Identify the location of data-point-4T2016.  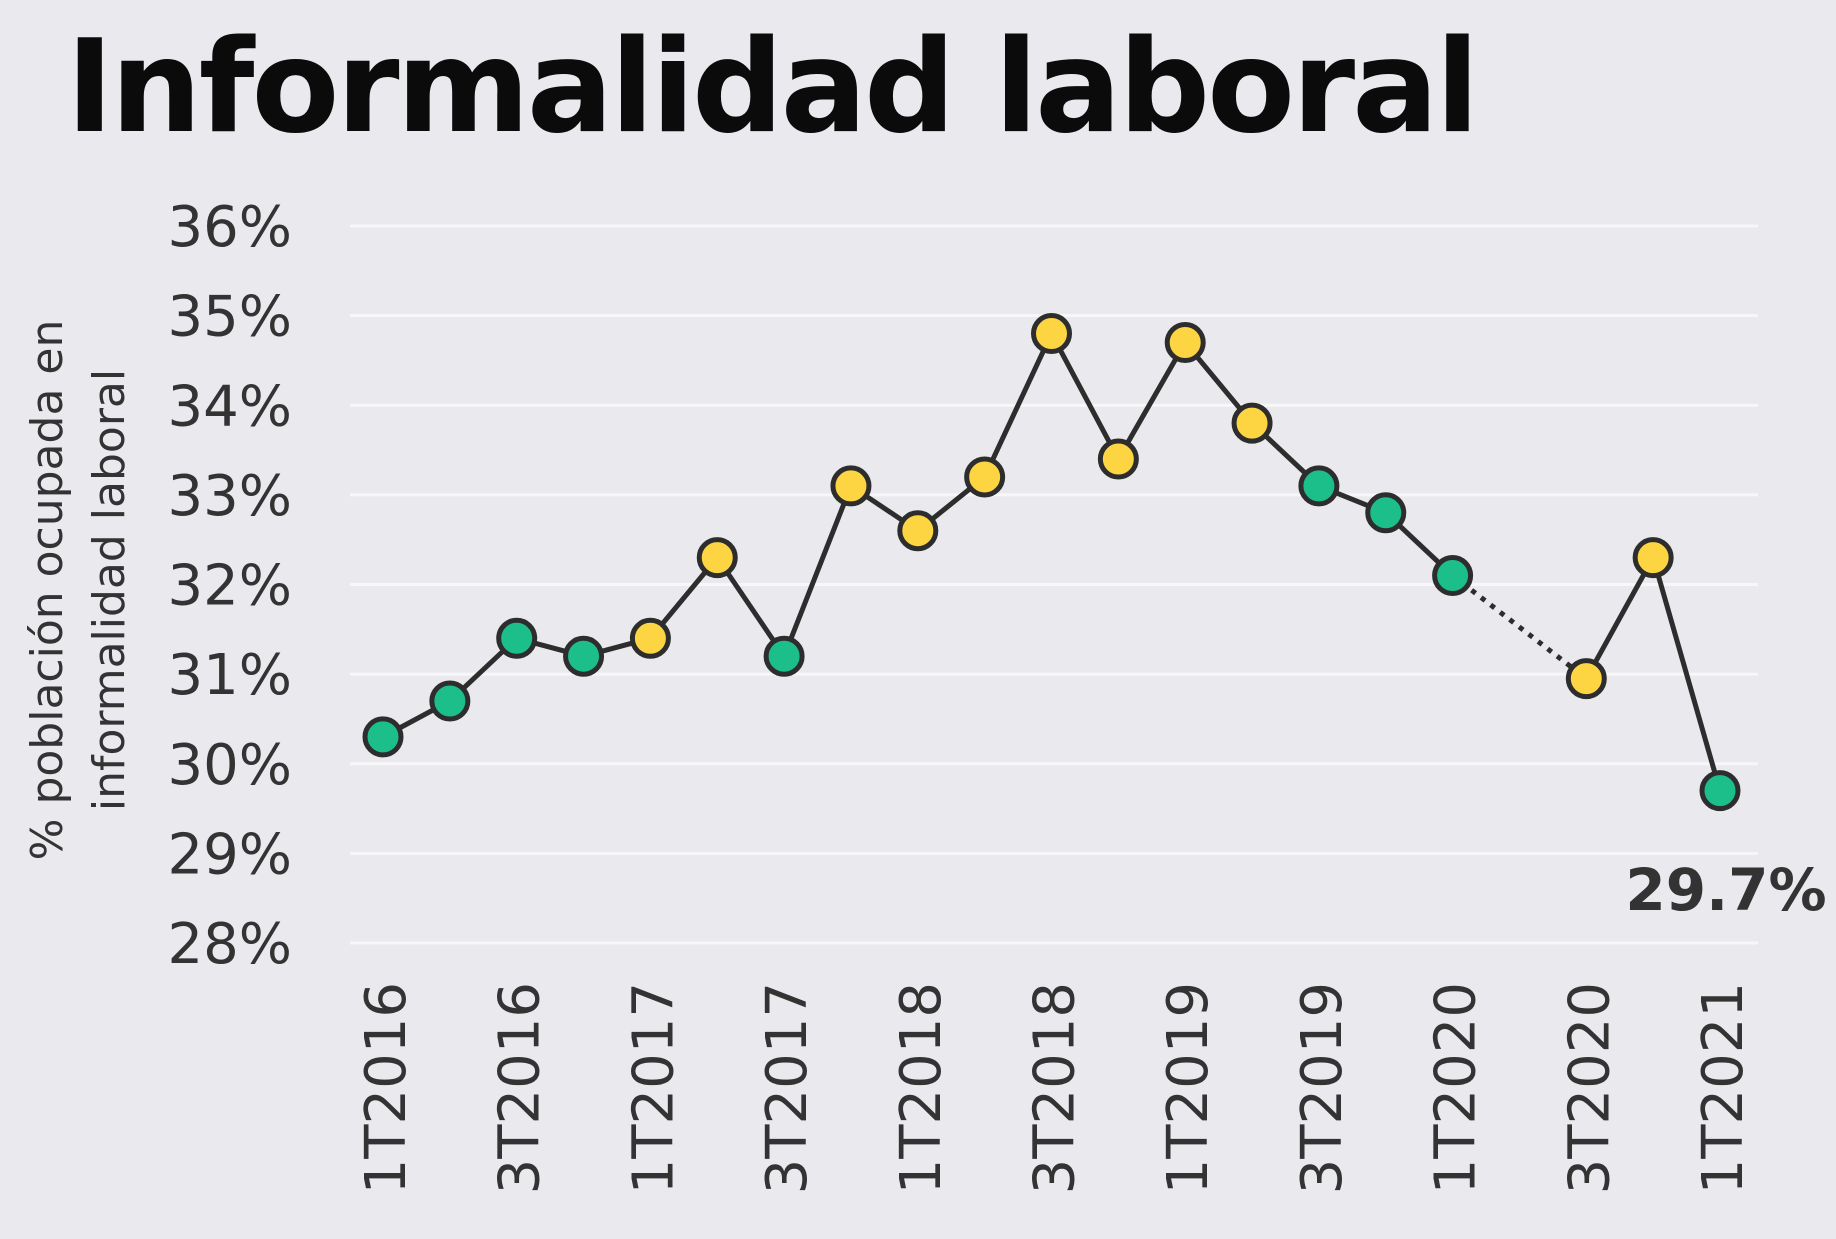
(584, 656).